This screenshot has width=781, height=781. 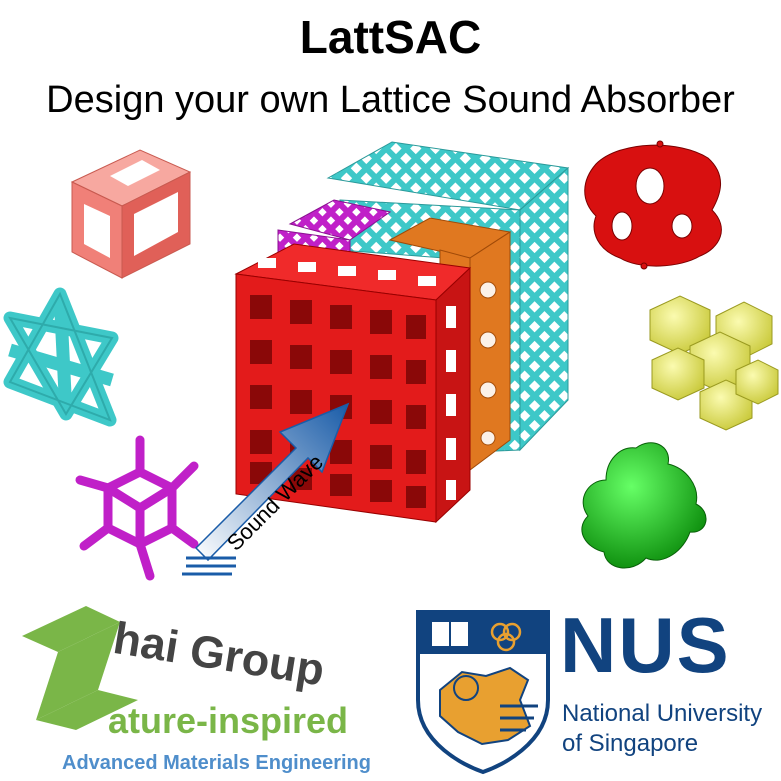 What do you see at coordinates (662, 713) in the screenshot?
I see `nus-full-name-line1: National University` at bounding box center [662, 713].